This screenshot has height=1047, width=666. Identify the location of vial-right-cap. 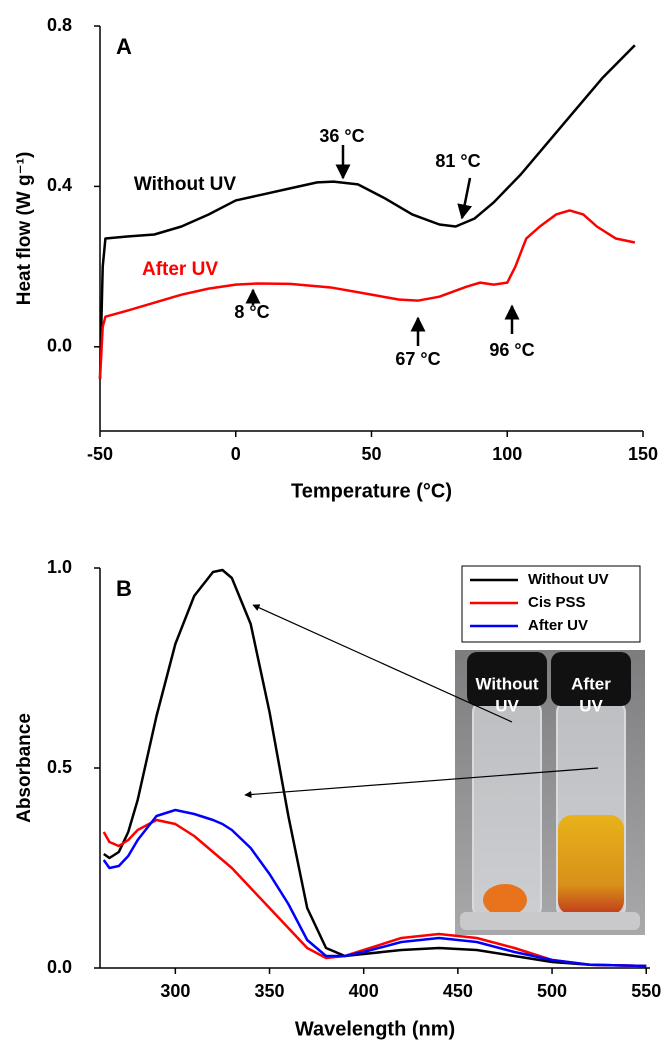
(591, 679).